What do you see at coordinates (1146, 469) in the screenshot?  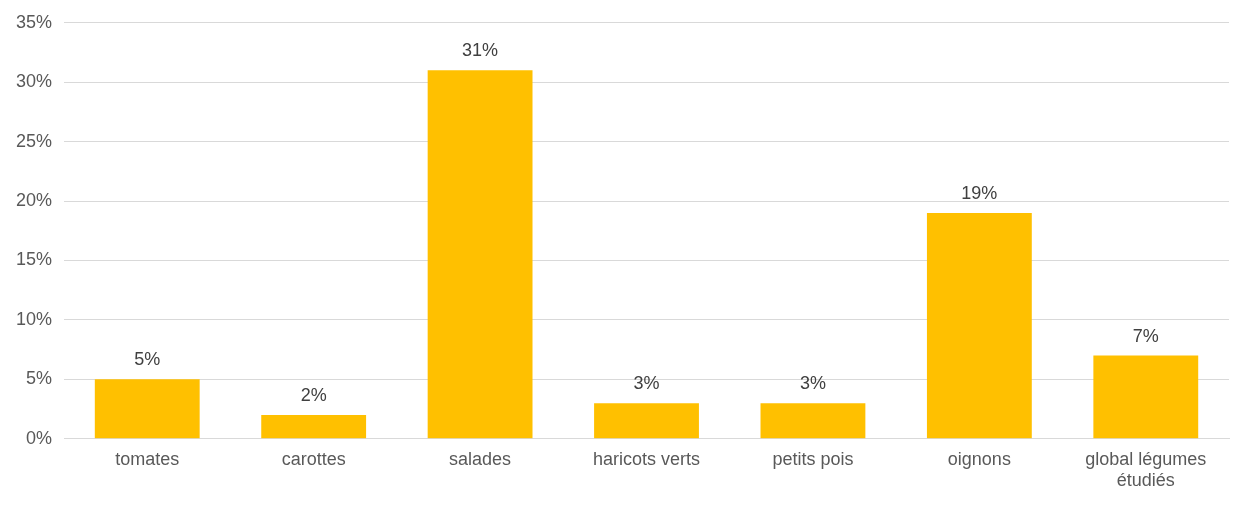 I see `x-tick-label: global légumes étudiés` at bounding box center [1146, 469].